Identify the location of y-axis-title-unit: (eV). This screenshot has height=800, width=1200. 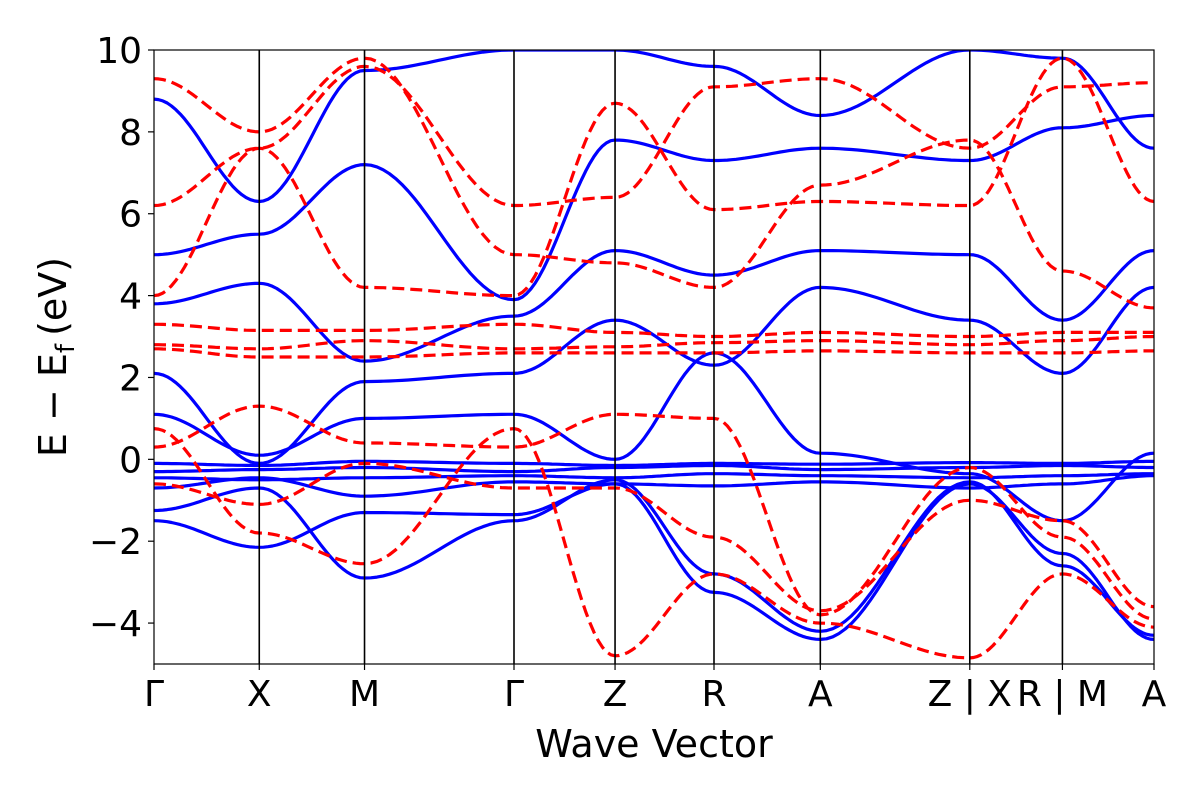
(53, 296).